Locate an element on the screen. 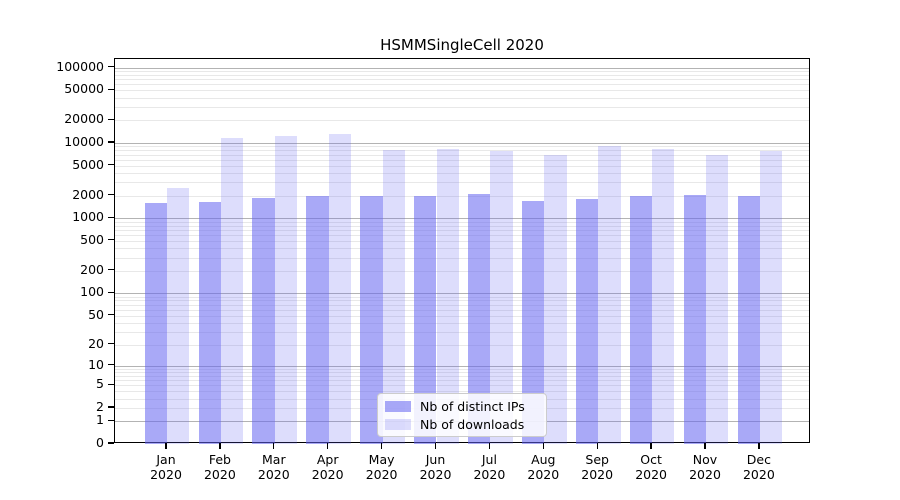 This screenshot has width=900, height=500. chart-title: HSMMSingleCell 2020 is located at coordinates (462, 45).